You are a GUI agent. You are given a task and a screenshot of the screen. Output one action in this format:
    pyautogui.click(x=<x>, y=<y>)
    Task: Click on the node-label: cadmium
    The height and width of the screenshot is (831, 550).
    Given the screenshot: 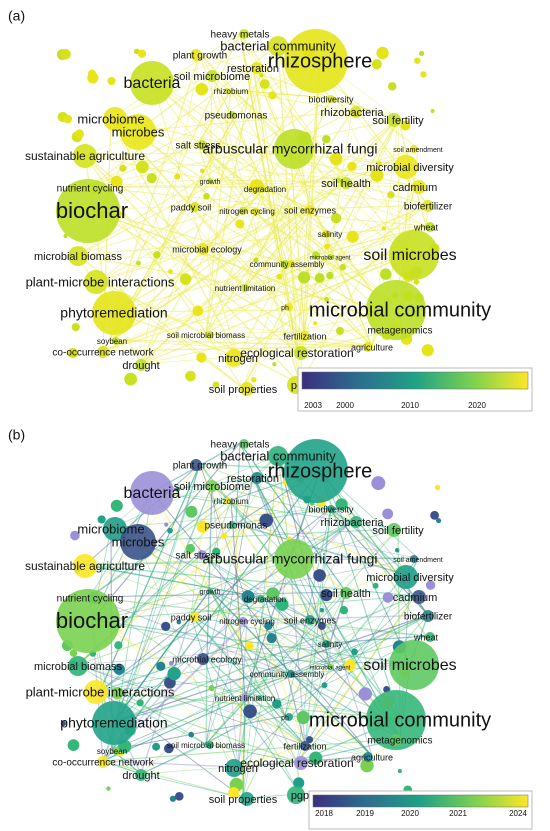 What is the action you would take?
    pyautogui.click(x=415, y=598)
    